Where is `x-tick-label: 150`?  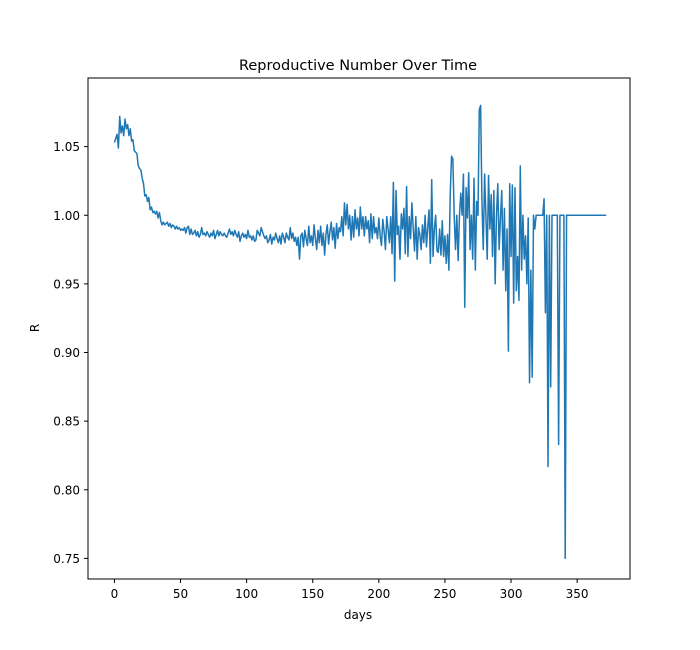 x-tick-label: 150 is located at coordinates (312, 594).